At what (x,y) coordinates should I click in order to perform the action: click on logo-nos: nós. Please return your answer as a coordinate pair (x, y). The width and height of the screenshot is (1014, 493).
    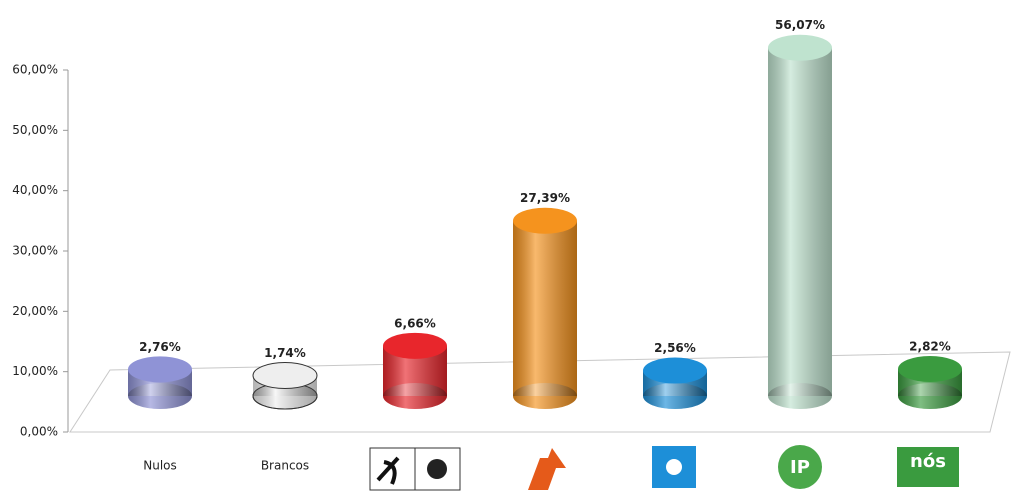
    Looking at the image, I should click on (928, 467).